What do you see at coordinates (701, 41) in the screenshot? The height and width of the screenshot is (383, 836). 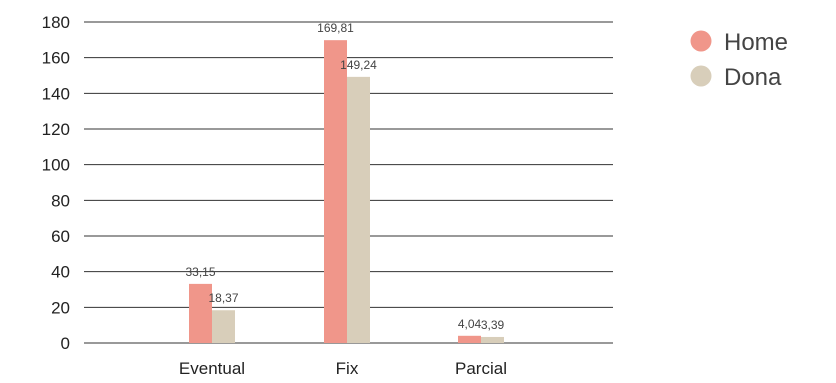 I see `legend-marker-home` at bounding box center [701, 41].